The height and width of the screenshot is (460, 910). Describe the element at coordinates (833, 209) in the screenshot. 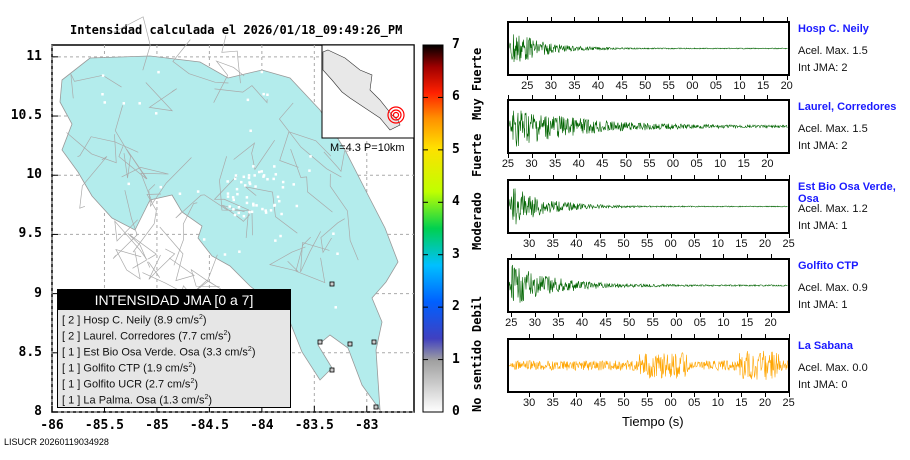

I see `max-acceleration: Acel. Max. 1.2` at that location.